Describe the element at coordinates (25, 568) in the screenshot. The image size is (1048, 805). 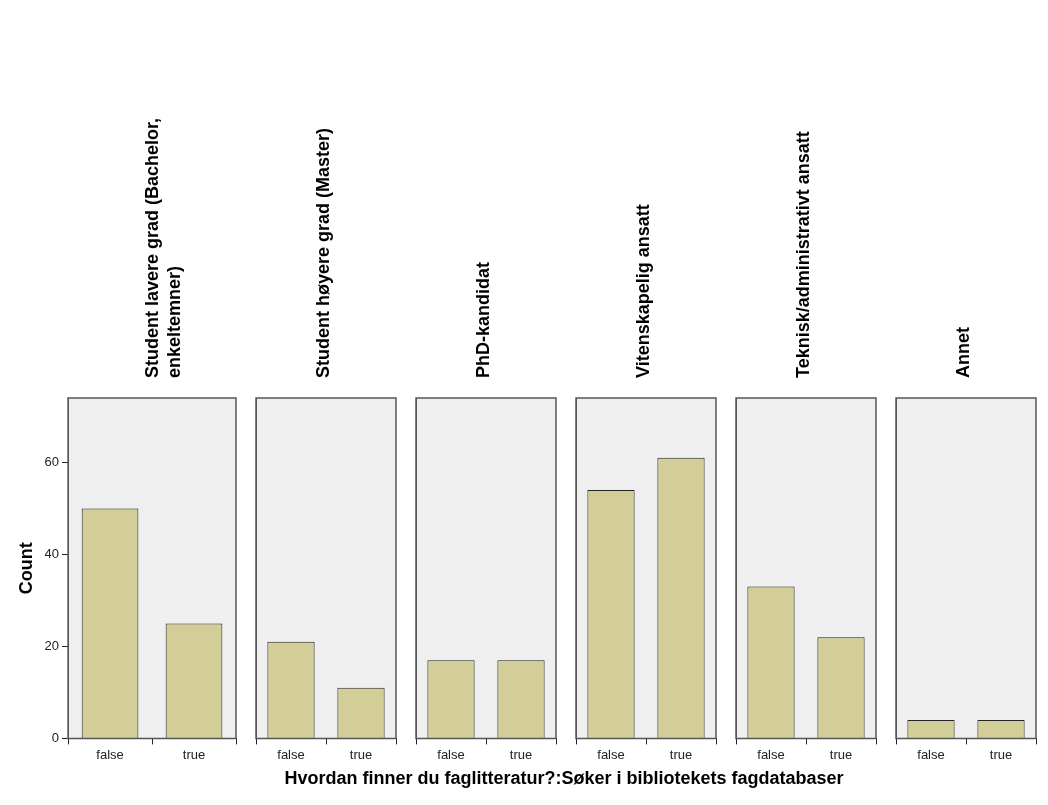
I see `y-axis-title: Count` at that location.